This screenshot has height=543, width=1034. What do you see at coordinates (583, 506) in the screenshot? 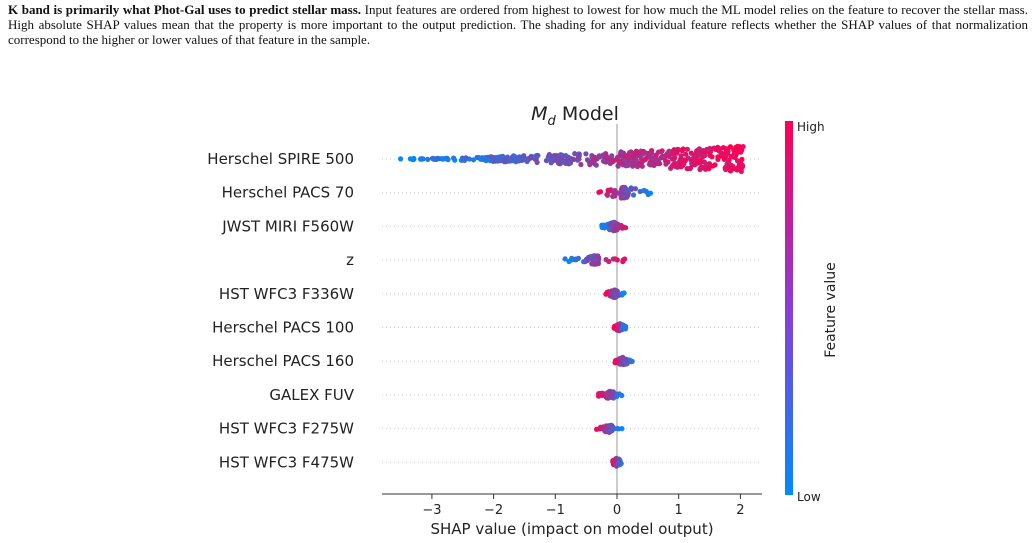
I see `x-axis-ticks: −3 −2 −1 0 1 2` at bounding box center [583, 506].